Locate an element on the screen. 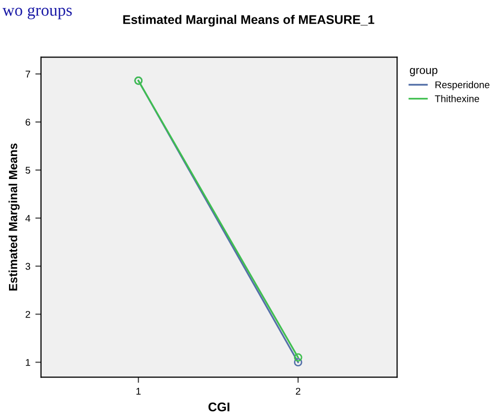  legend-label: Resperidone is located at coordinates (462, 85).